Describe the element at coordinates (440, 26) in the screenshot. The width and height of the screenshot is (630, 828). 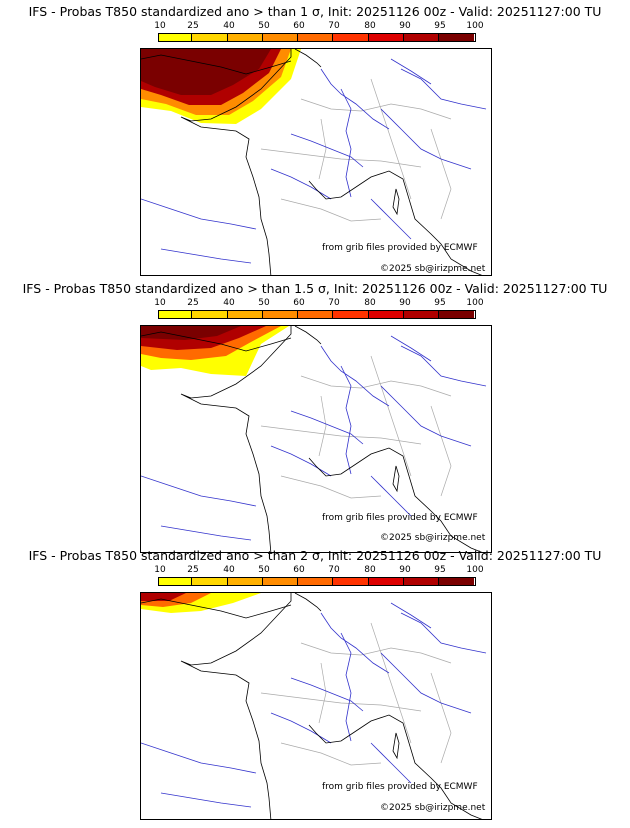
I see `colorbar-tick-label: 95` at that location.